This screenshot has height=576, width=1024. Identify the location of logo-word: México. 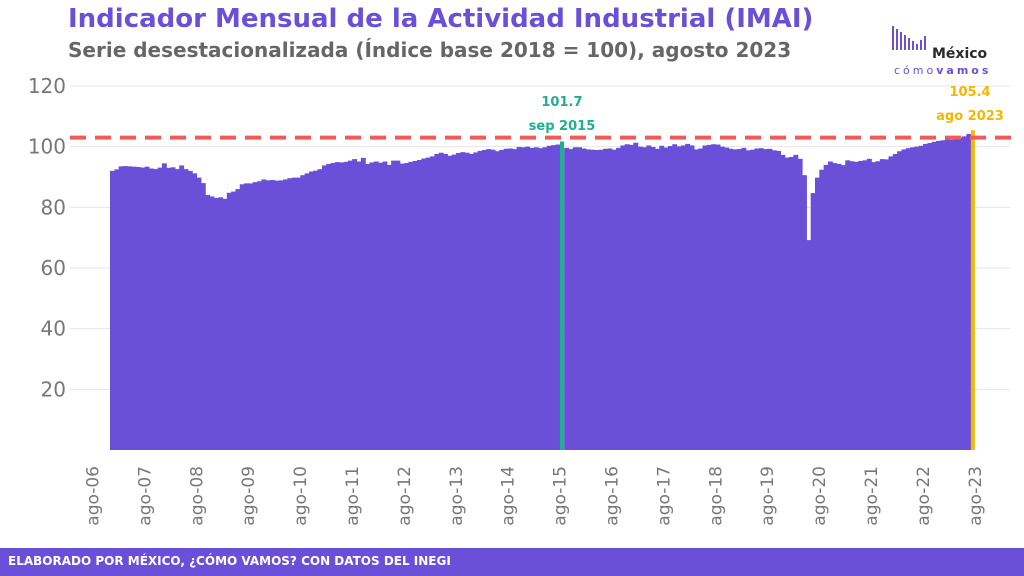
(960, 54).